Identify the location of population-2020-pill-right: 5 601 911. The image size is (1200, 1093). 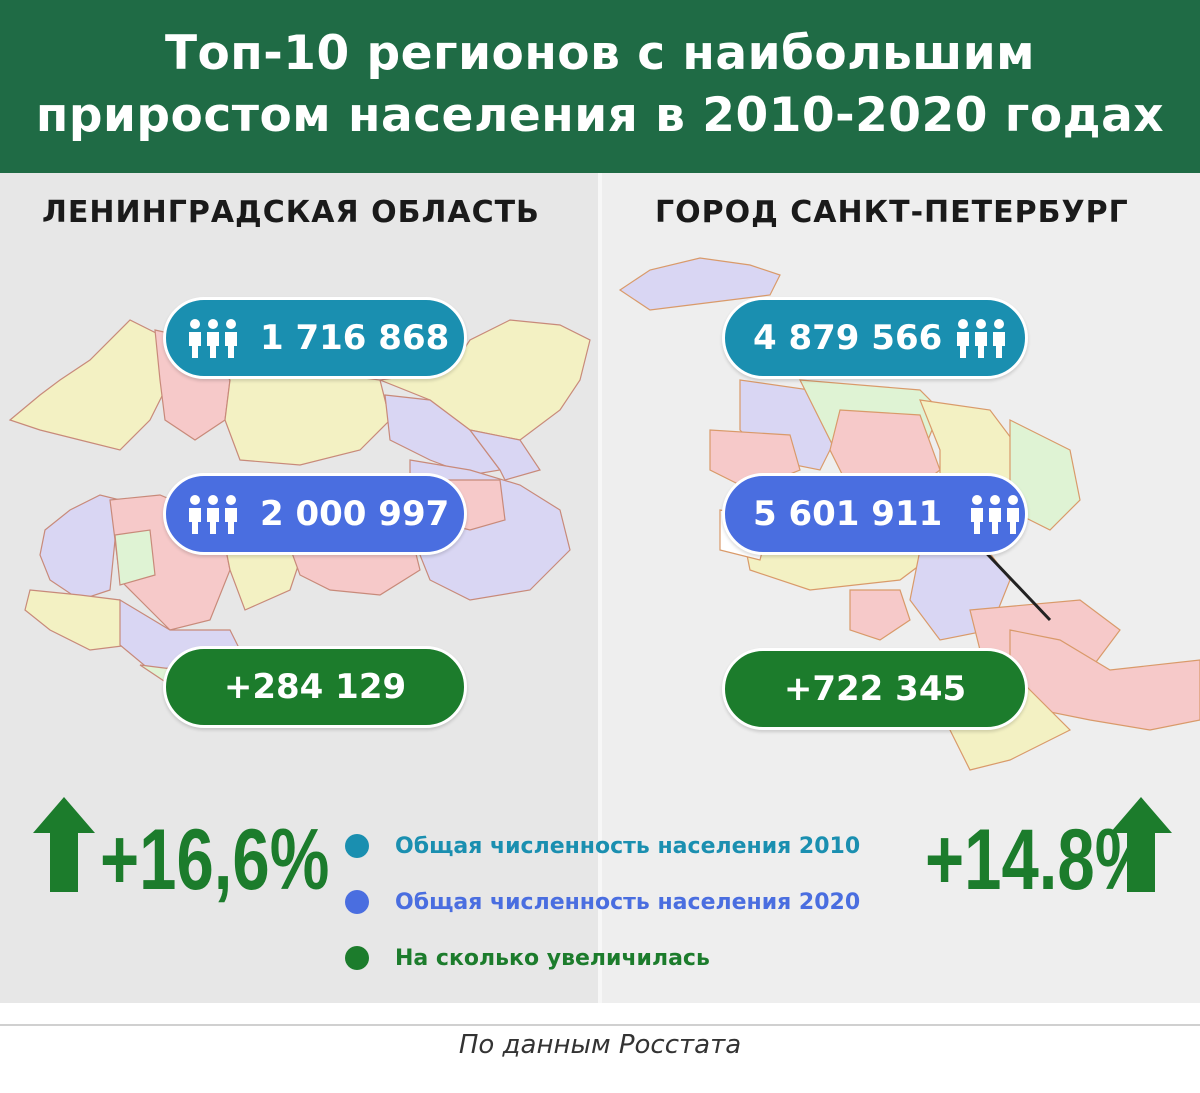
(875, 514).